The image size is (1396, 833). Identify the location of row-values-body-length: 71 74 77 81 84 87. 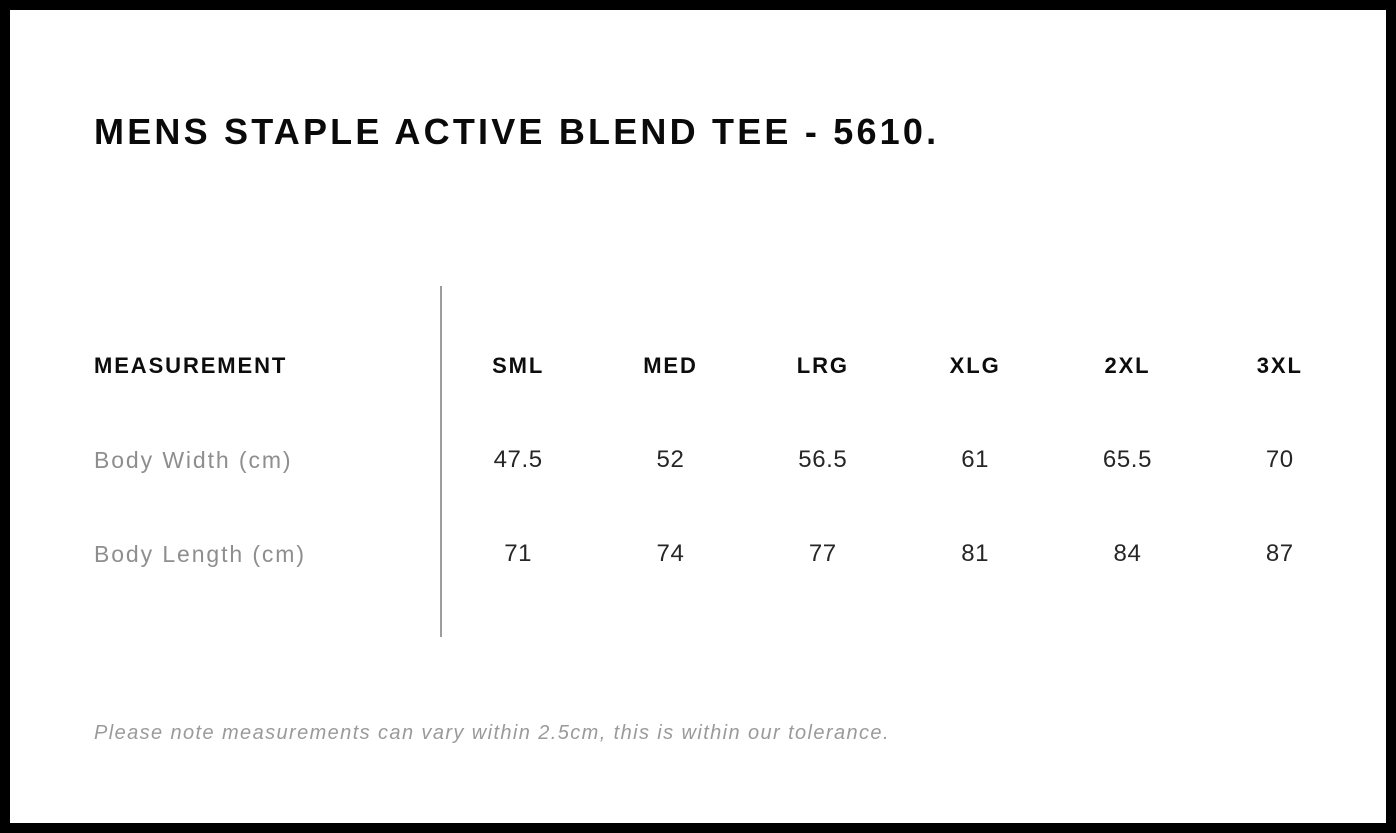
(899, 554).